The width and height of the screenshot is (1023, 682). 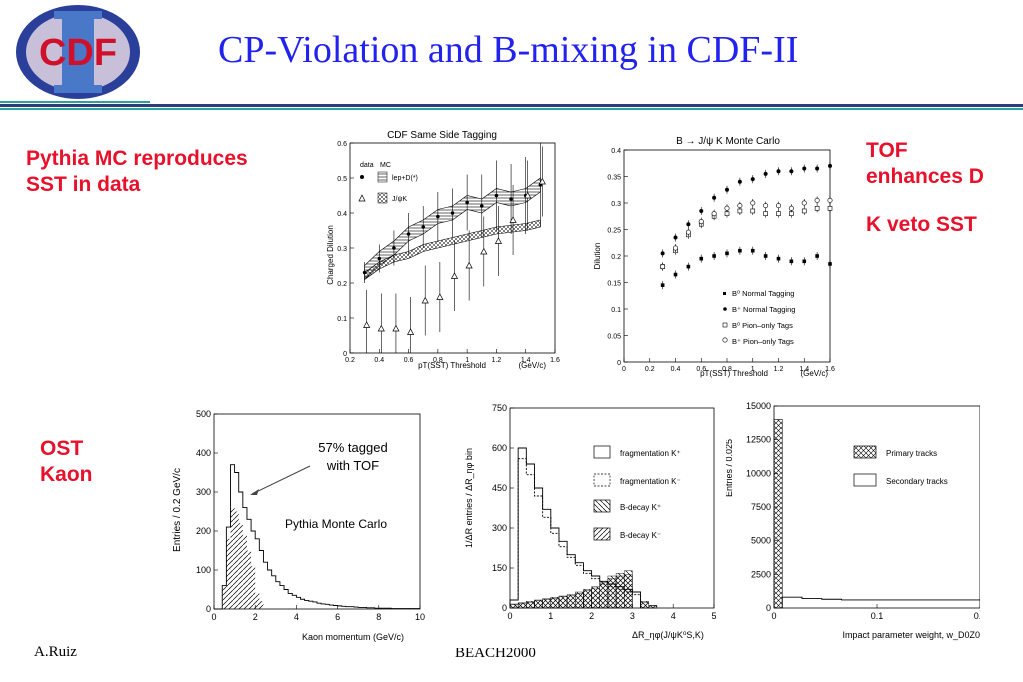 What do you see at coordinates (877, 616) in the screenshot?
I see `chart5-xtick-label: 0.1` at bounding box center [877, 616].